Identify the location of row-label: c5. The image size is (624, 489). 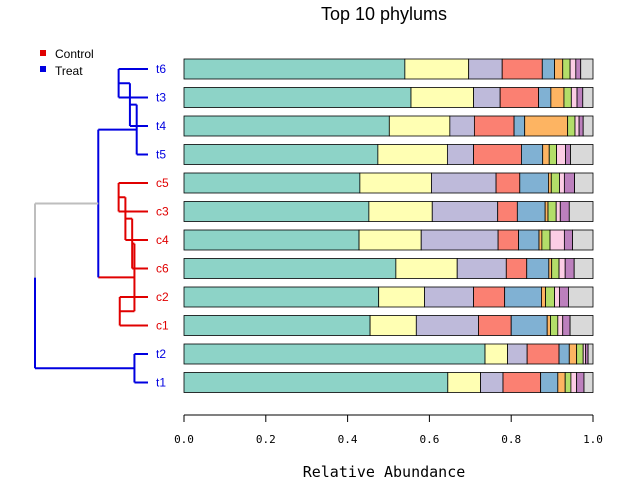
(162, 183).